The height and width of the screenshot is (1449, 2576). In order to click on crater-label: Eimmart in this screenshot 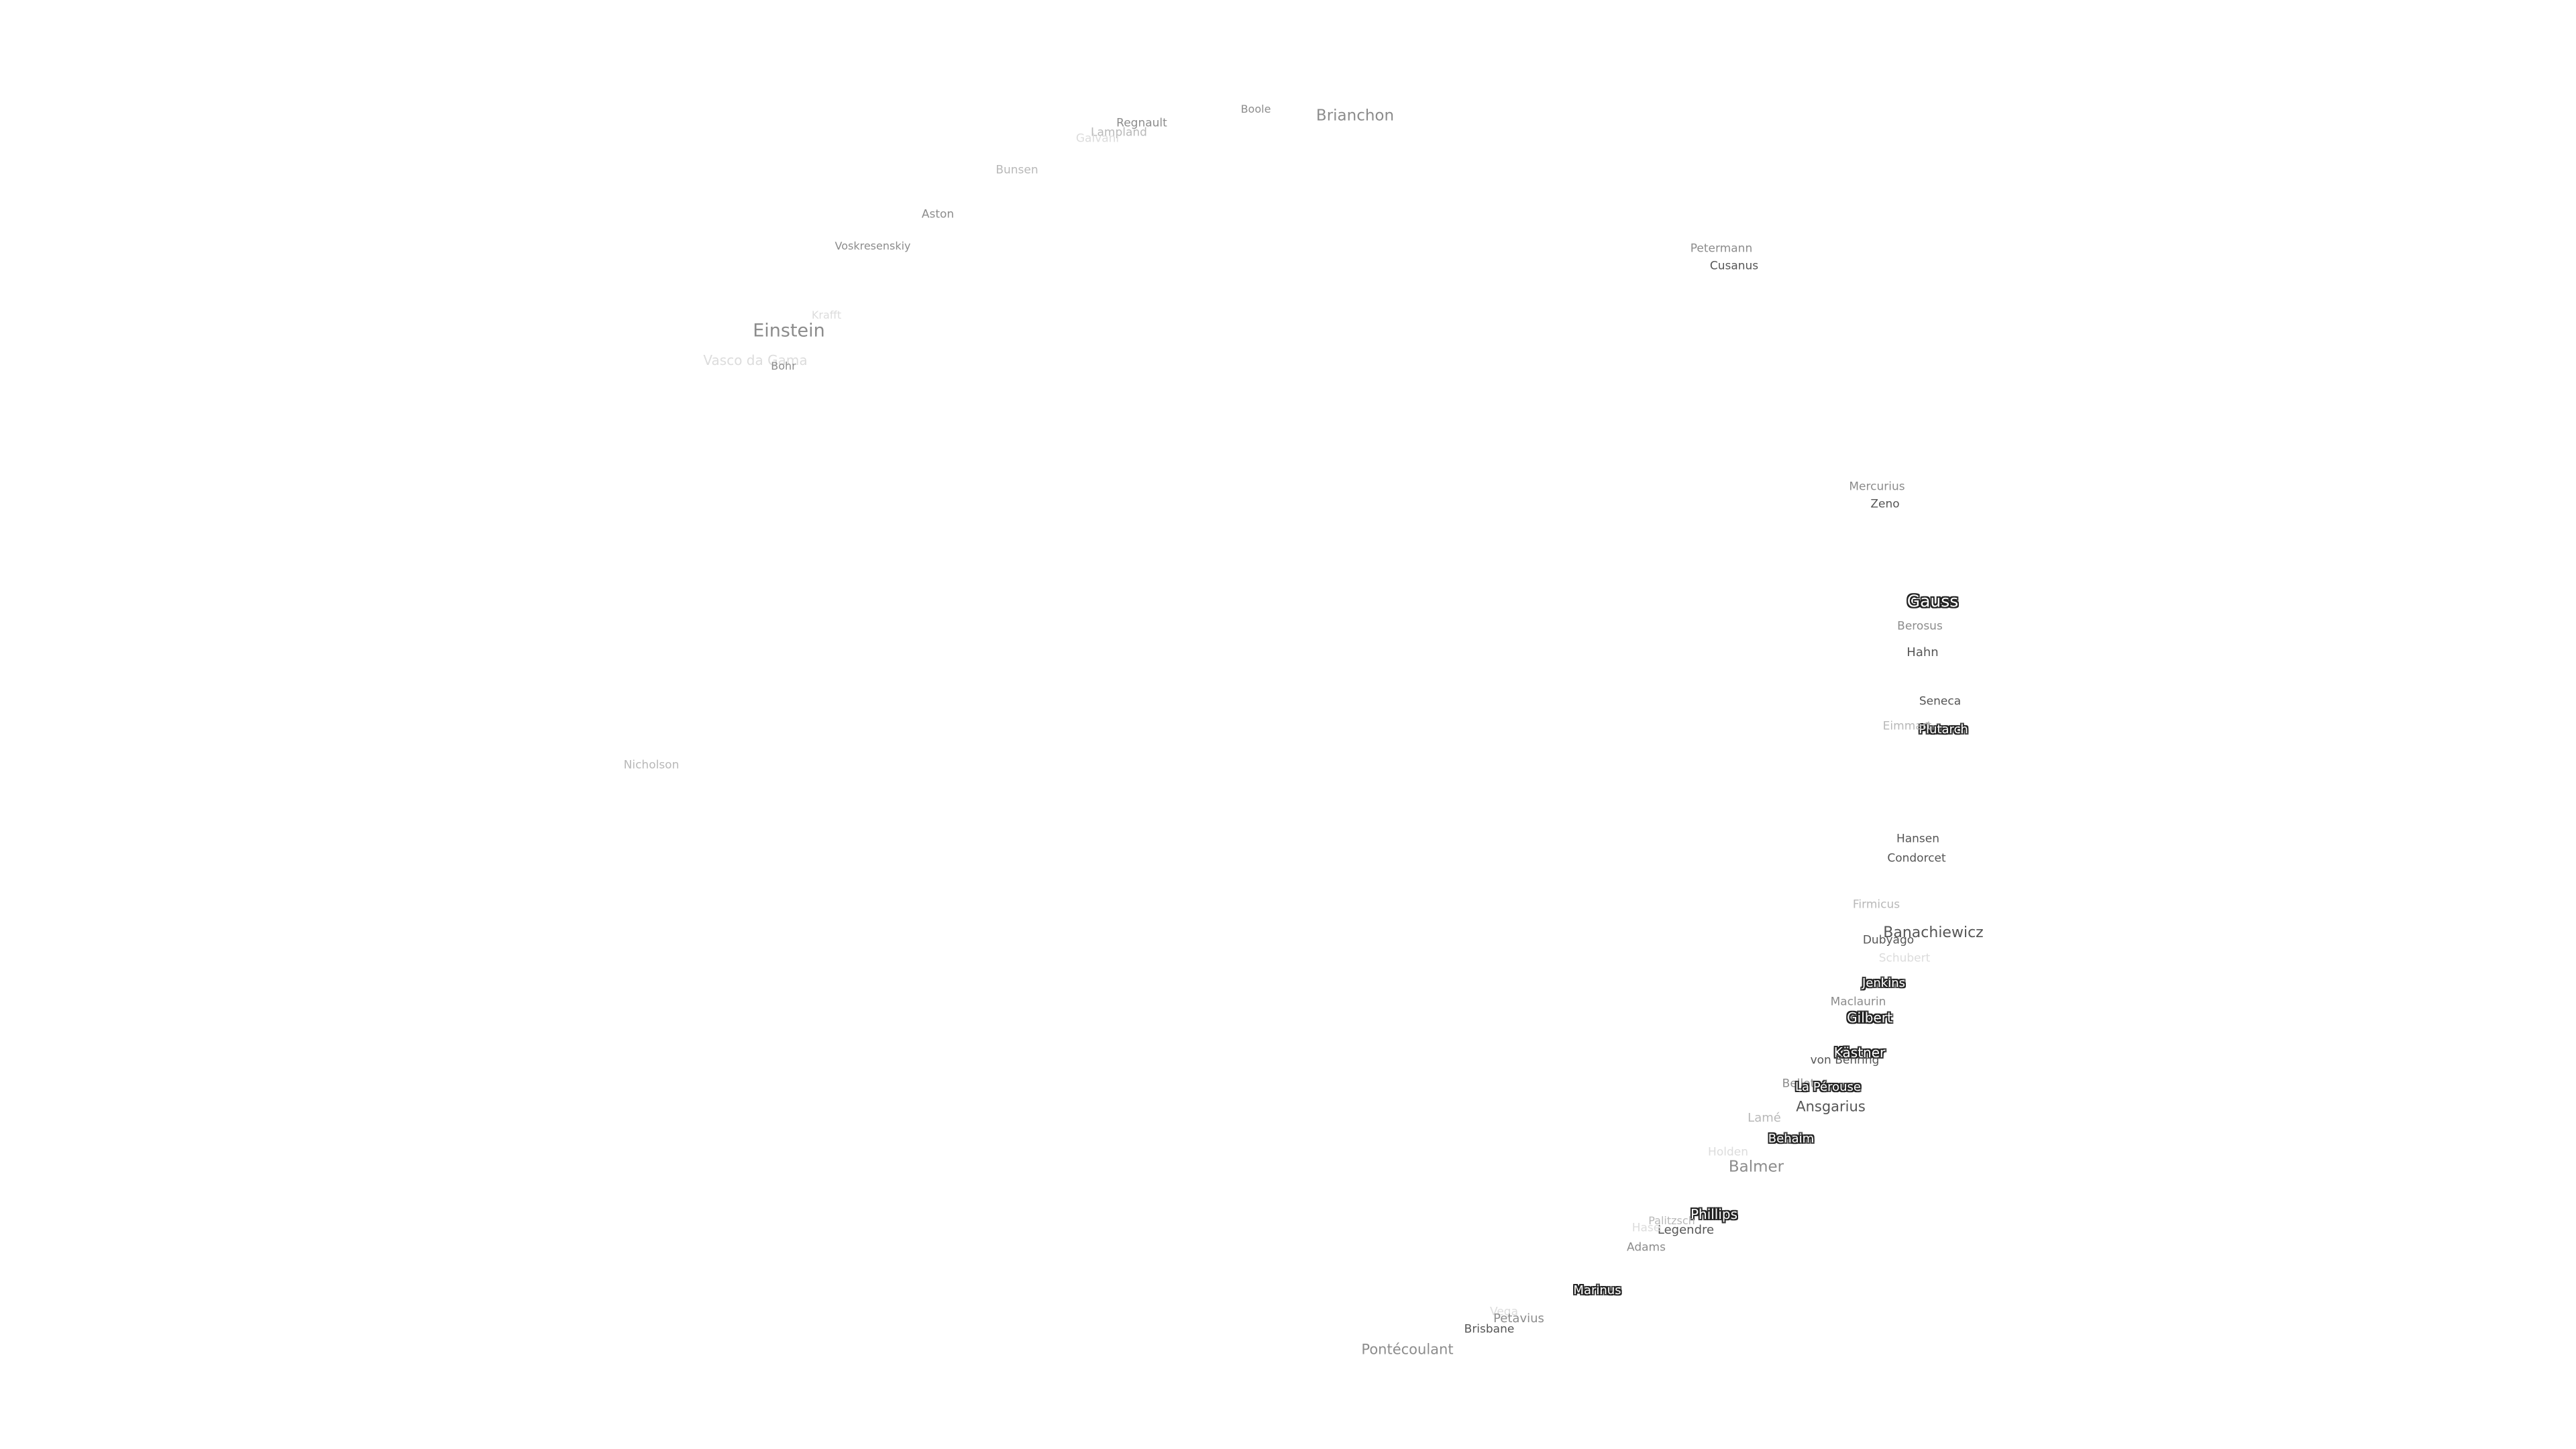, I will do `click(1907, 726)`.